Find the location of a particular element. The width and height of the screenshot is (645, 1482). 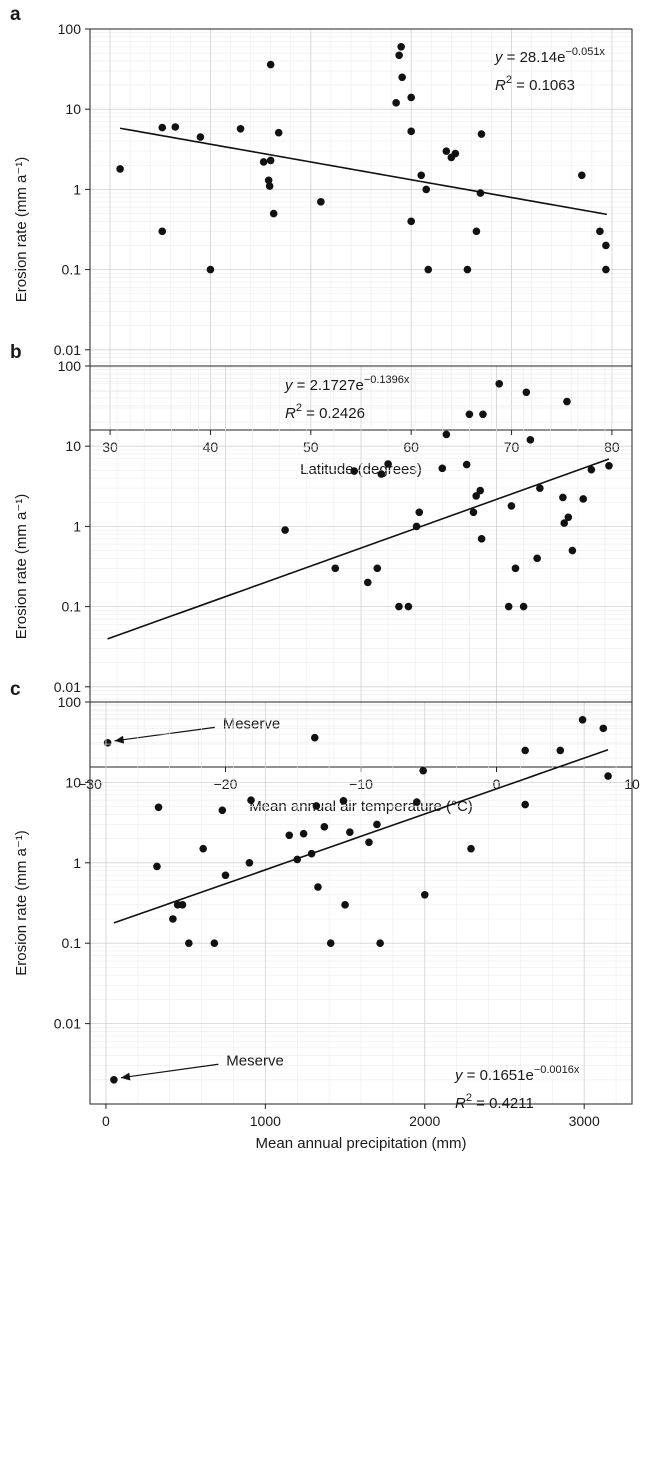

fit-equation: y = 28.14e−0.051x is located at coordinates (549, 56).